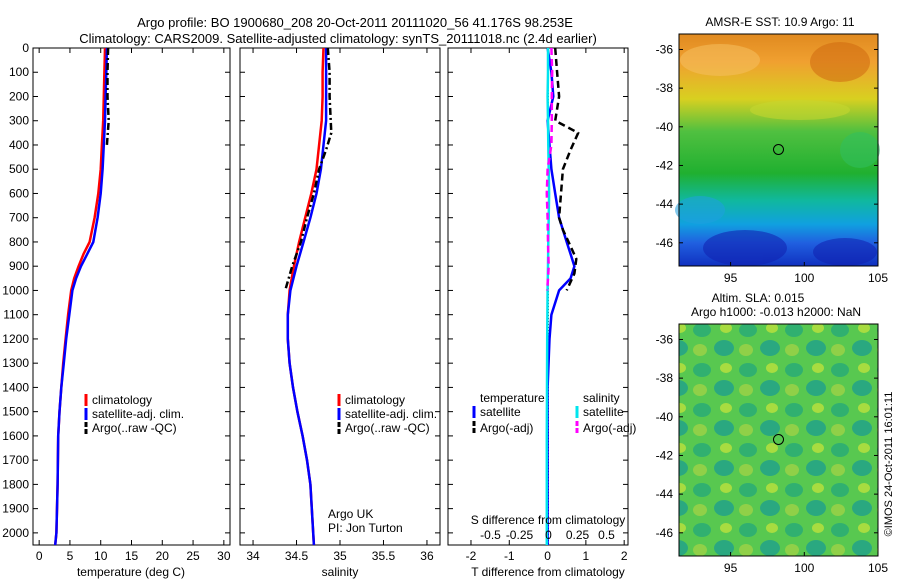  I want to click on x-tick-label: 35.5, so click(384, 556).